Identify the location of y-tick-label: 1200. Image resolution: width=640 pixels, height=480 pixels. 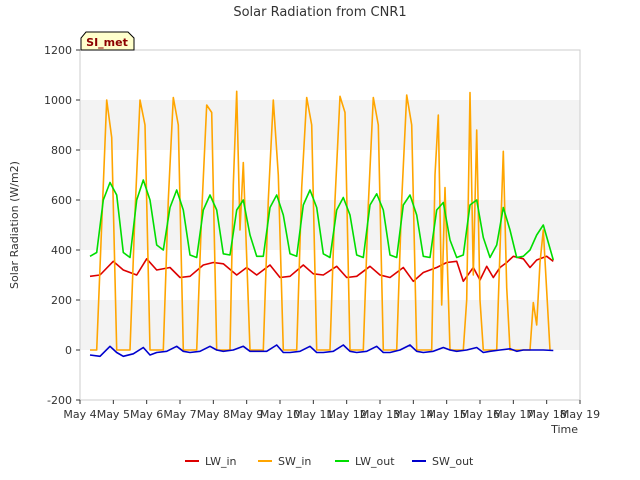
(58, 50).